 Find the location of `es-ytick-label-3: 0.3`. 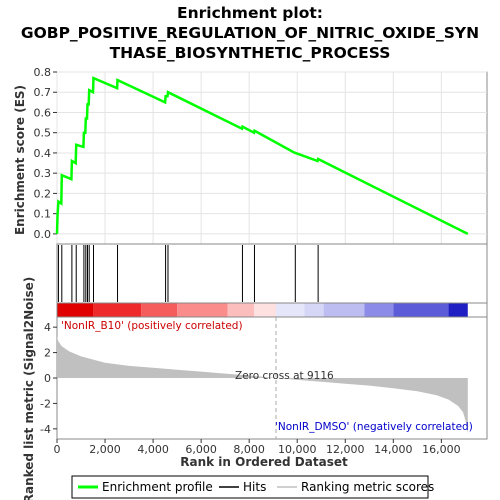

es-ytick-label-3: 0.3 is located at coordinates (43, 173).